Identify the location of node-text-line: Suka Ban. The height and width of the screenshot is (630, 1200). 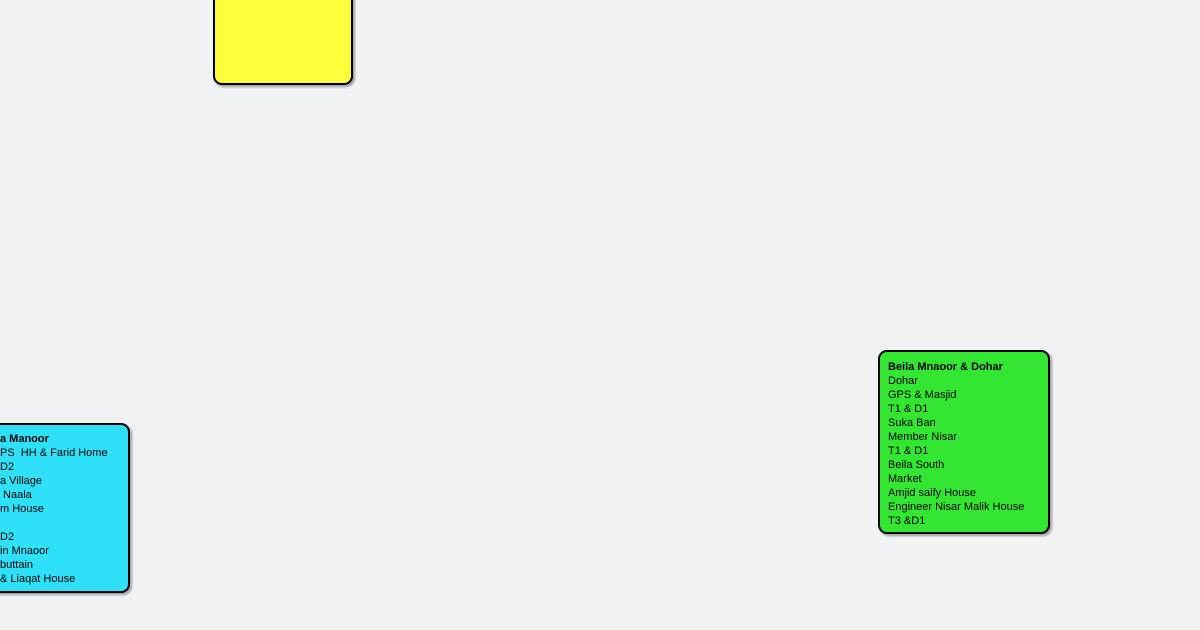
(912, 423).